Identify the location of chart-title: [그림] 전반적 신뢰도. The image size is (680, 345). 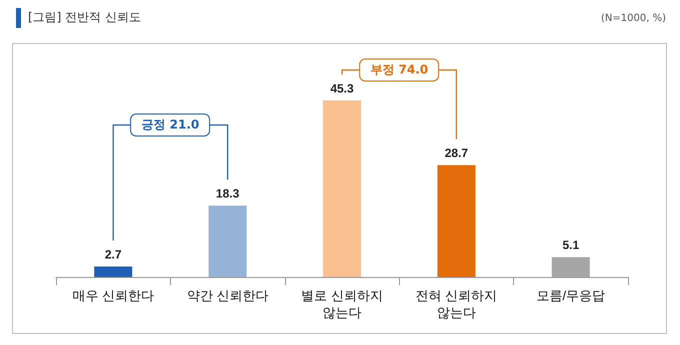
(84, 17).